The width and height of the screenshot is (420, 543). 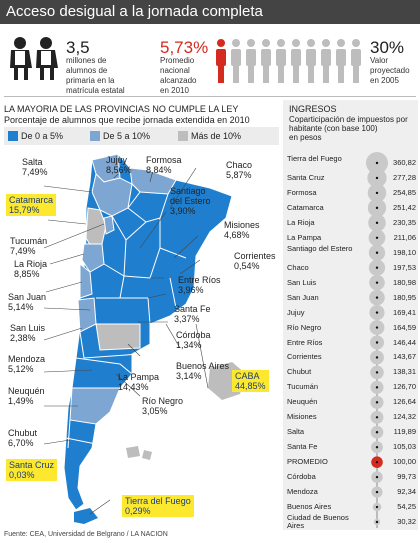 What do you see at coordinates (404, 207) in the screenshot?
I see `income-row-value: 251,42` at bounding box center [404, 207].